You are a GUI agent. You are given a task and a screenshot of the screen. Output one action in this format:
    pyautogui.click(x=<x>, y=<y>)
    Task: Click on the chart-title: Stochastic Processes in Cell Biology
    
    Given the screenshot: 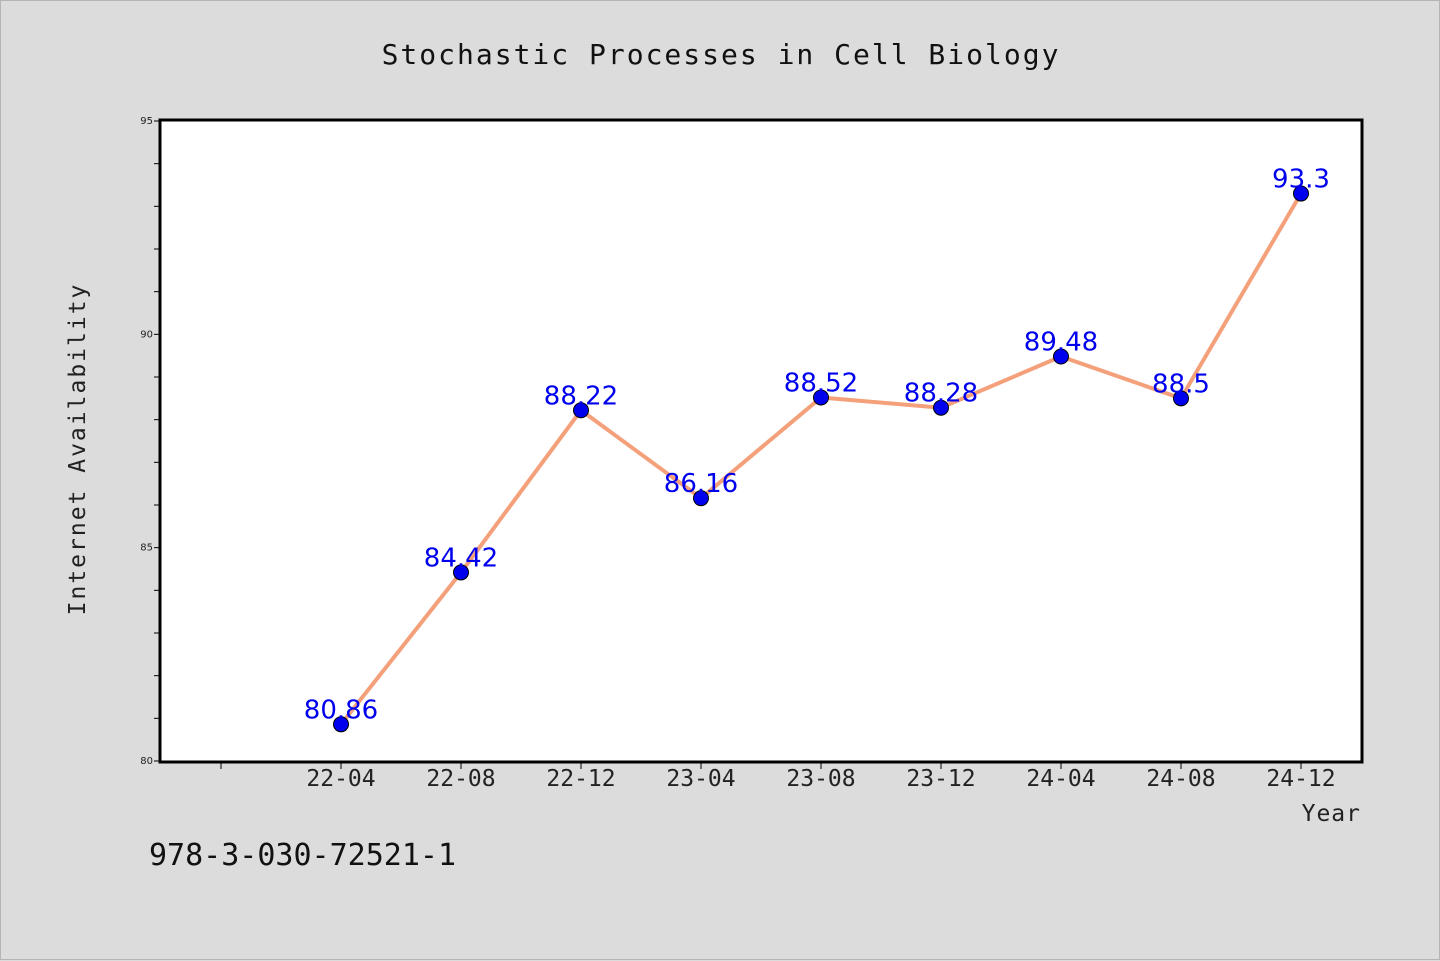 What is the action you would take?
    pyautogui.click(x=721, y=54)
    